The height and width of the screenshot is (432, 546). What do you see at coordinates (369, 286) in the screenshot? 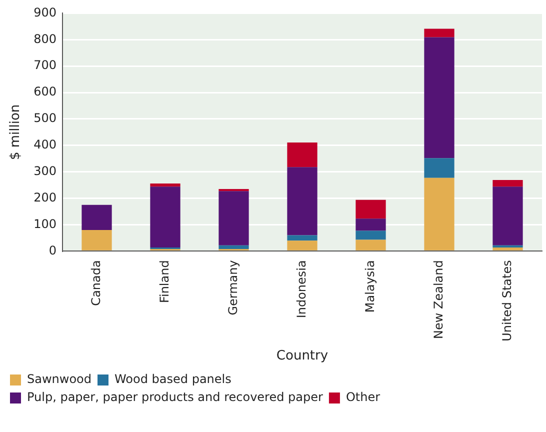
I see `x-tick-label: Malaysia` at bounding box center [369, 286].